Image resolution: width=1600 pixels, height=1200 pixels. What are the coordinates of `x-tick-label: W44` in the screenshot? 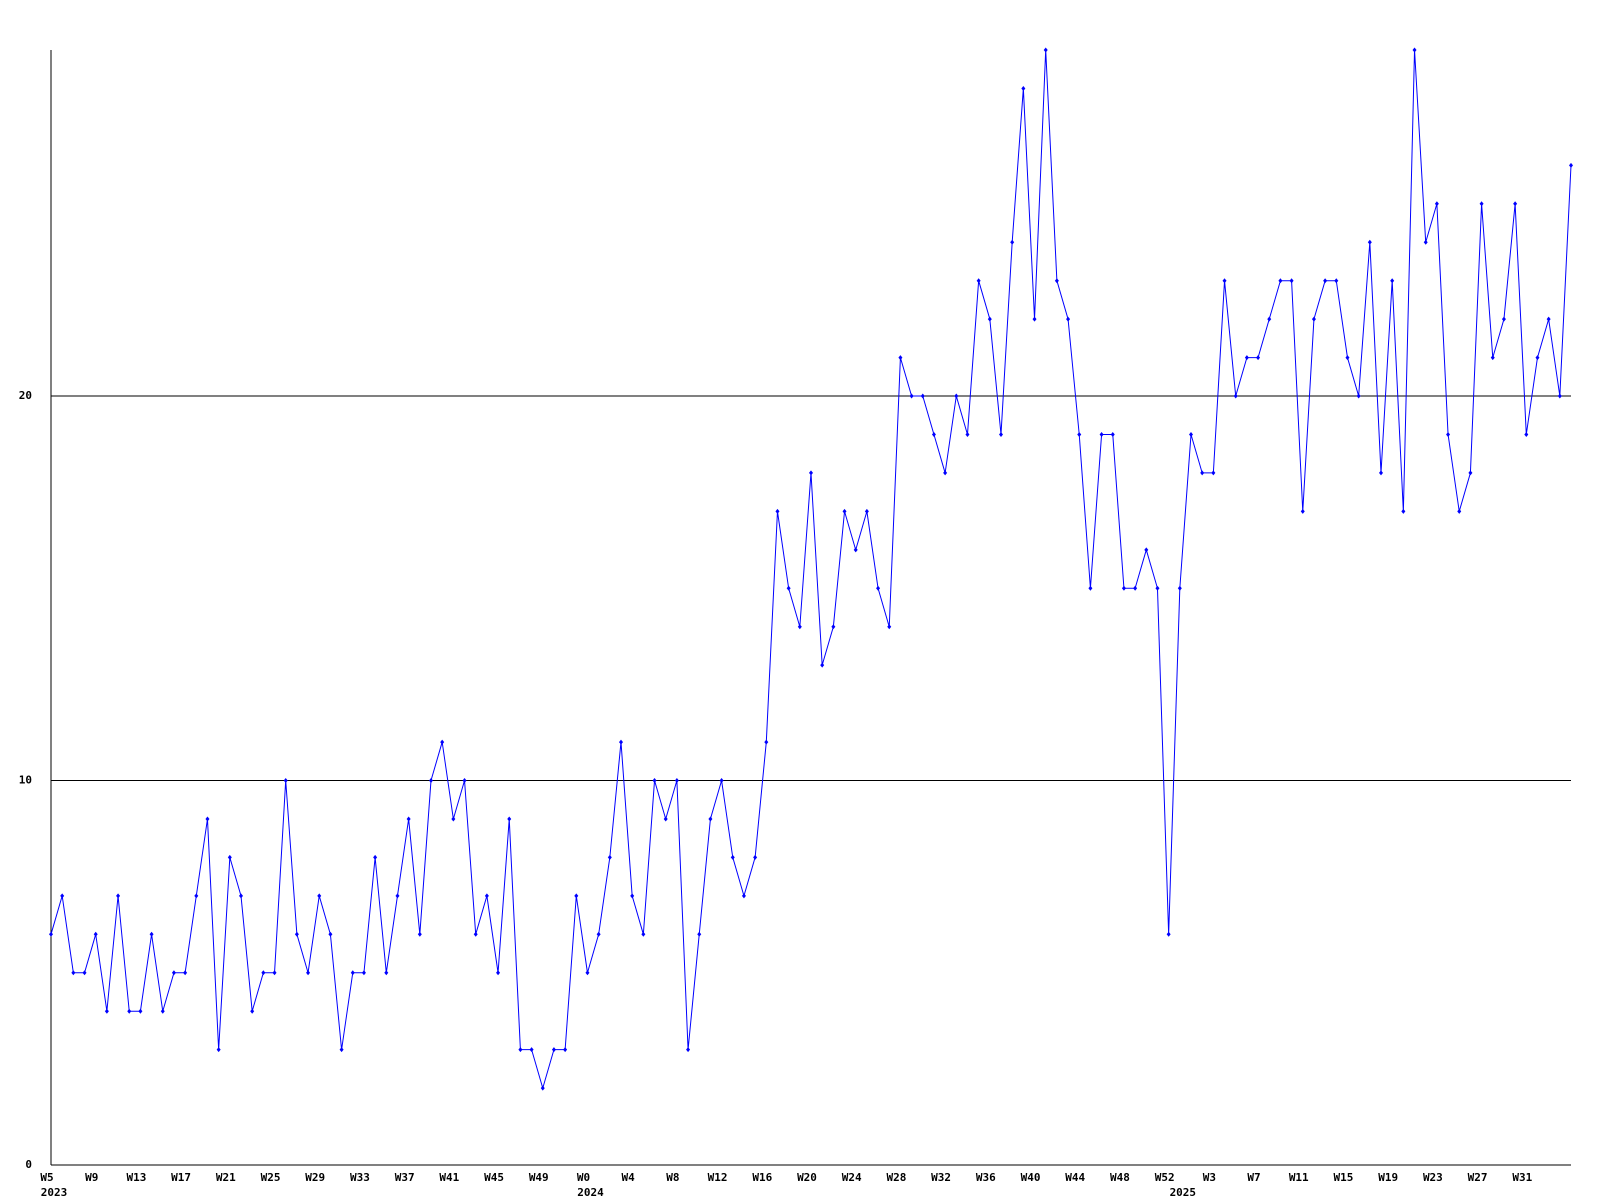 It's located at (1075, 1177).